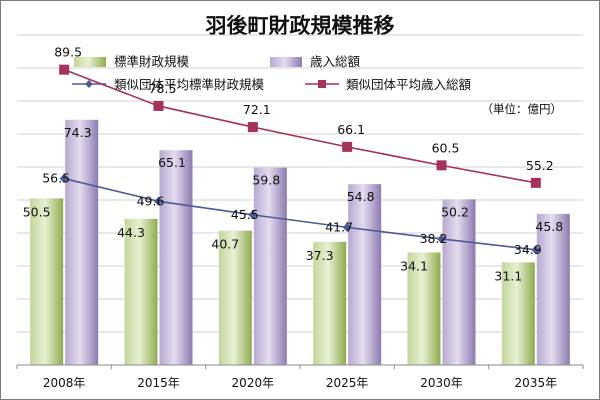 Image resolution: width=600 pixels, height=400 pixels. Describe the element at coordinates (253, 383) in the screenshot. I see `x-tick-label: 2020年` at that location.